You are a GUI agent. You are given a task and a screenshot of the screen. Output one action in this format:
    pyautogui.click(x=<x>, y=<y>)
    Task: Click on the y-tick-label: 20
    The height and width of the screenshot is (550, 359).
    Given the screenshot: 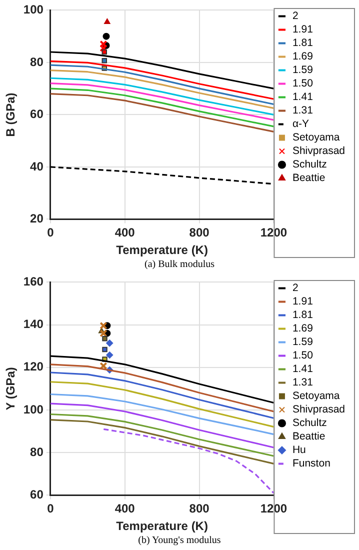 What is the action you would take?
    pyautogui.click(x=37, y=219)
    